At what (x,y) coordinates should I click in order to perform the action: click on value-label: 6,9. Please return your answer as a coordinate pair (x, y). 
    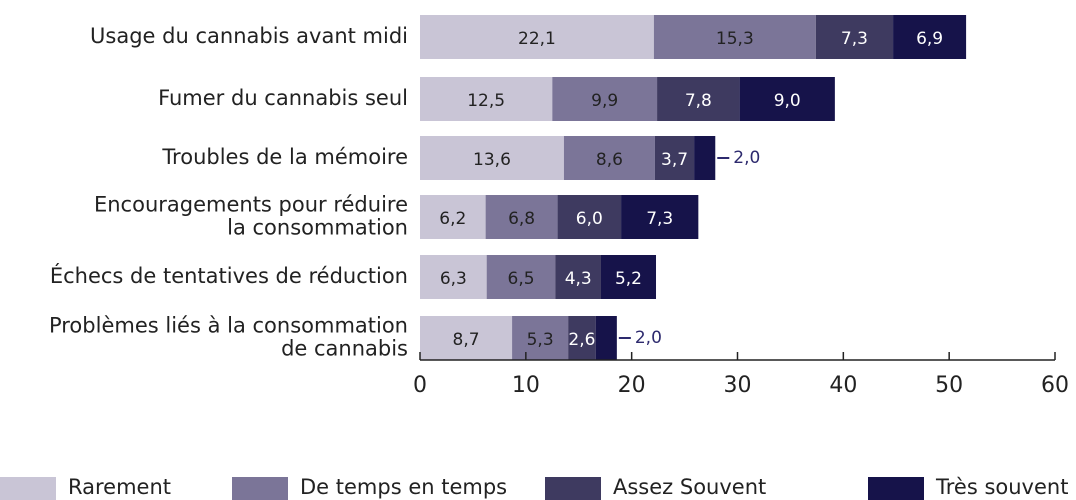
    Looking at the image, I should click on (929, 39).